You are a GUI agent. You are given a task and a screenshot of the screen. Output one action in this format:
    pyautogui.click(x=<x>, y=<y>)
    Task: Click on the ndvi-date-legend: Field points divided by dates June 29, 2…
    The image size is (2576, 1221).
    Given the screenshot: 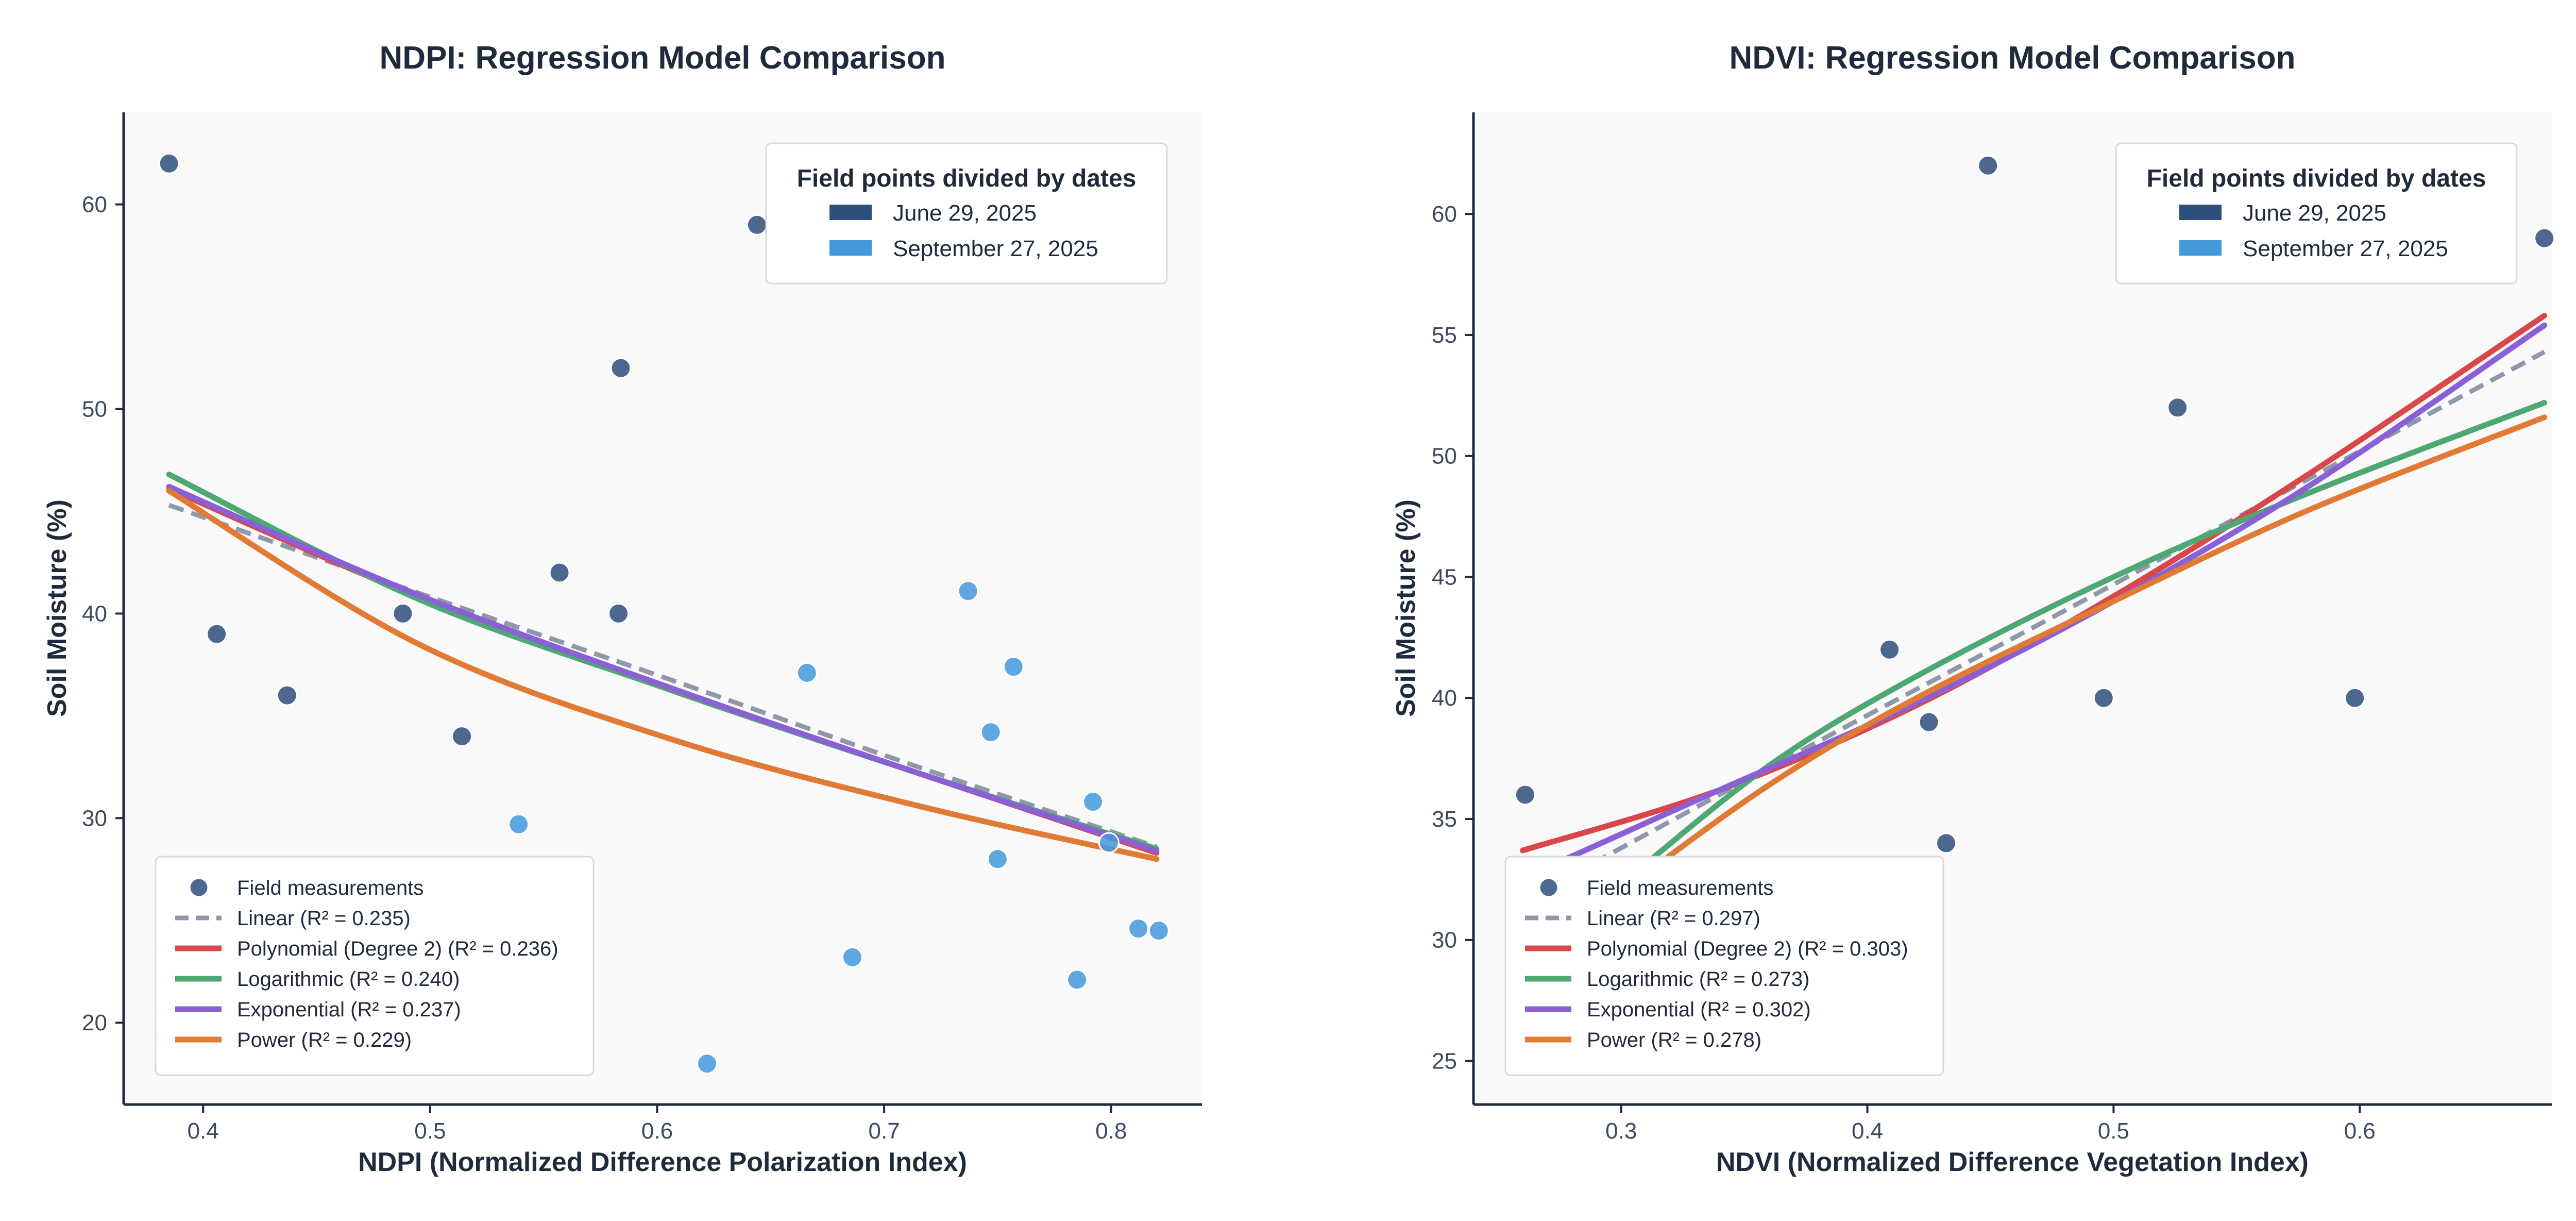 What is the action you would take?
    pyautogui.click(x=2316, y=214)
    